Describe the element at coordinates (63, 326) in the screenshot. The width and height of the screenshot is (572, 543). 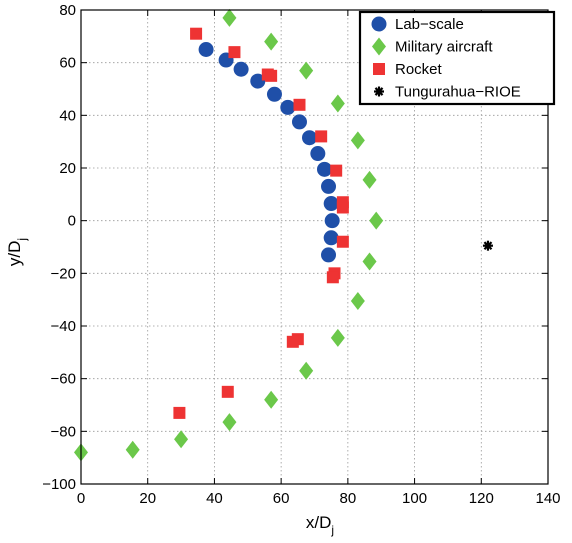
I see `y-tick-label: −40` at that location.